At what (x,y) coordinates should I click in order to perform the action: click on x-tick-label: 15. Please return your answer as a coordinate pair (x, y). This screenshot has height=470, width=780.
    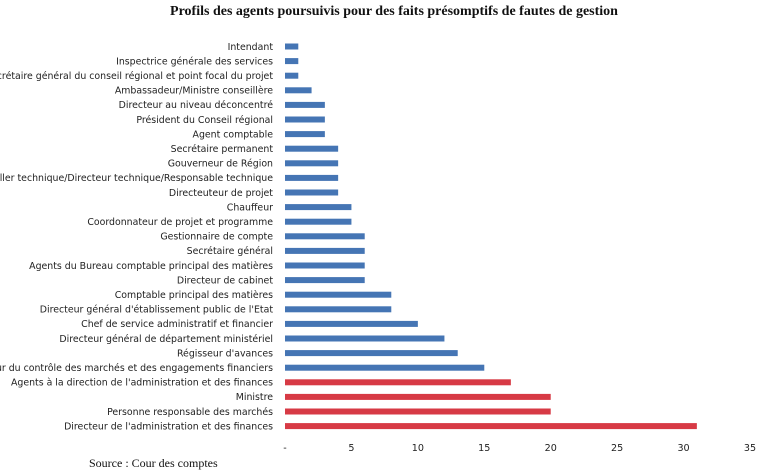
    Looking at the image, I should click on (484, 448).